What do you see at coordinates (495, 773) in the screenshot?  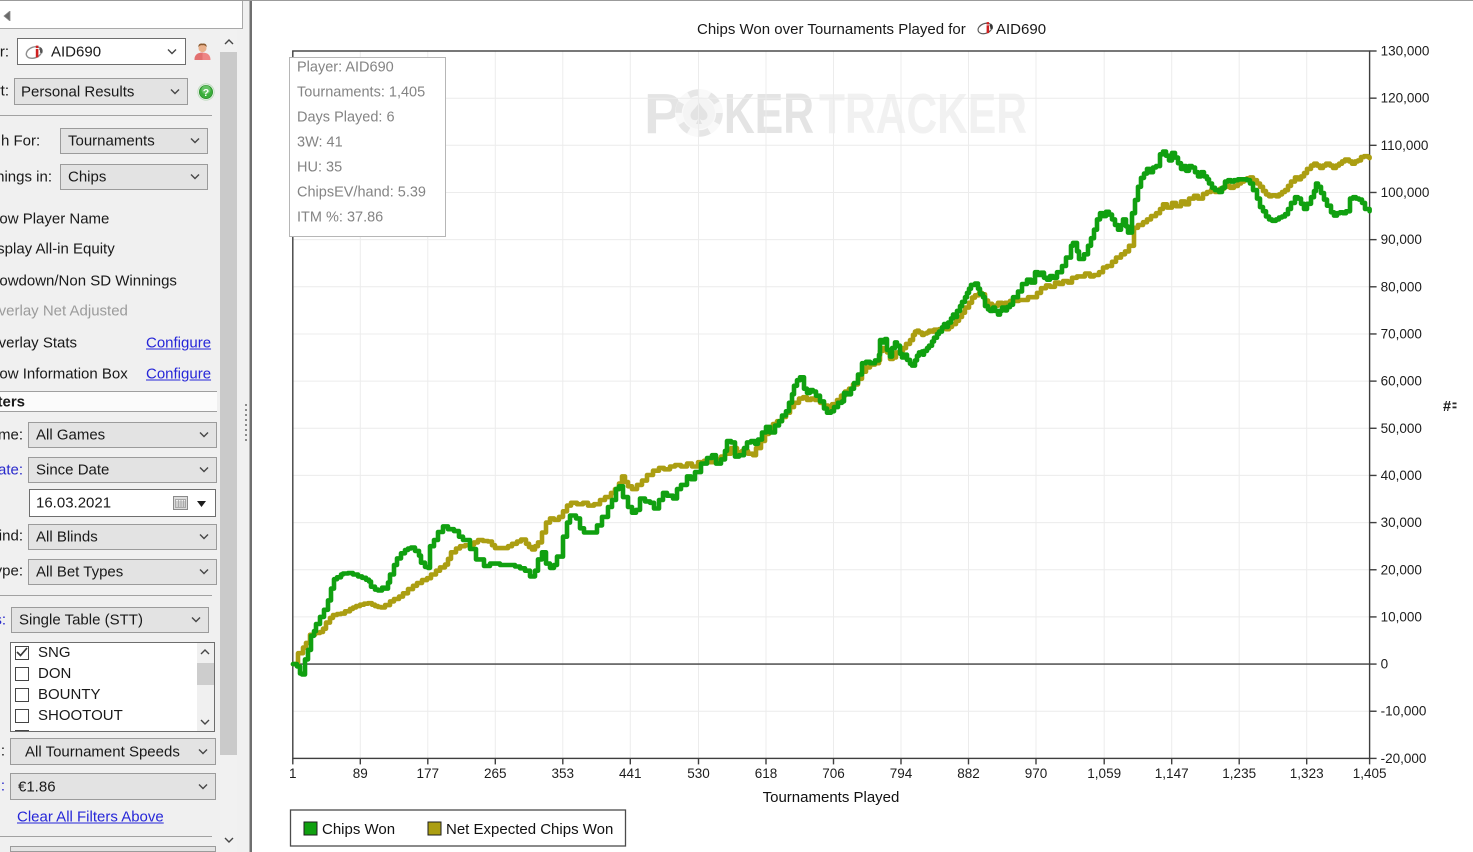 I see `svg-text: 265` at bounding box center [495, 773].